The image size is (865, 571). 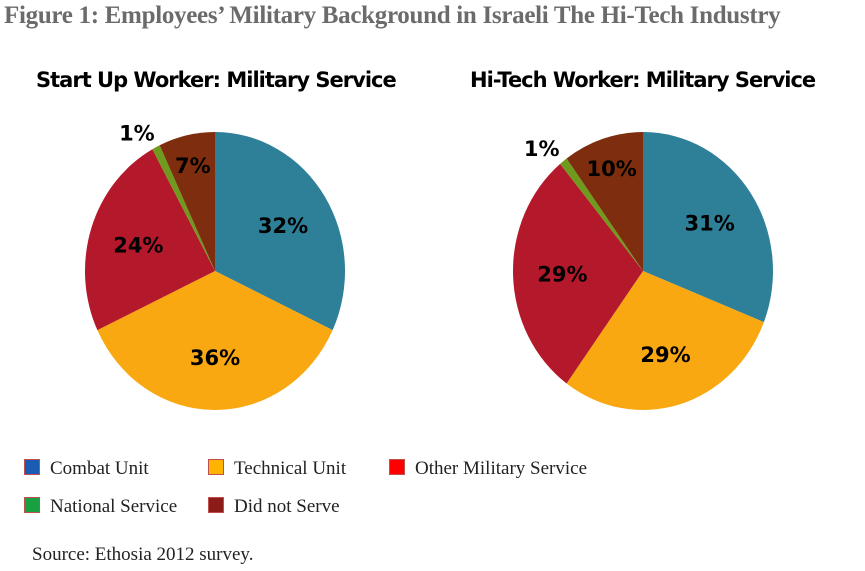 I want to click on legend-item-national: National Service, so click(x=100, y=507).